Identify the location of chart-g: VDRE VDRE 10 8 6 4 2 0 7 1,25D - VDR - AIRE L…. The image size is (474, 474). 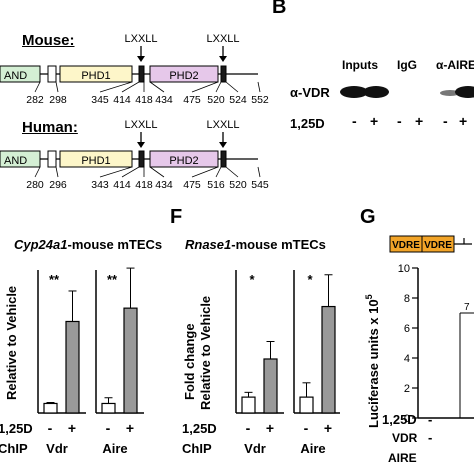
(419, 350).